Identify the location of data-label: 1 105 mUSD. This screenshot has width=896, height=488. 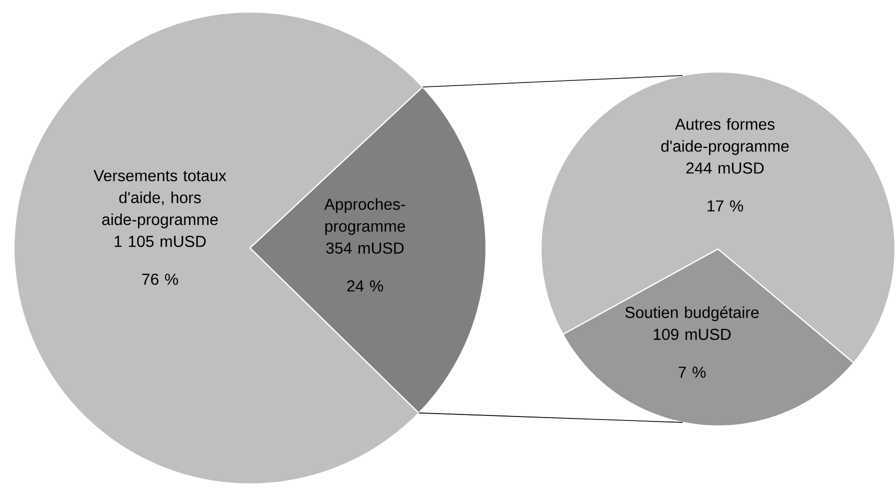
(160, 242).